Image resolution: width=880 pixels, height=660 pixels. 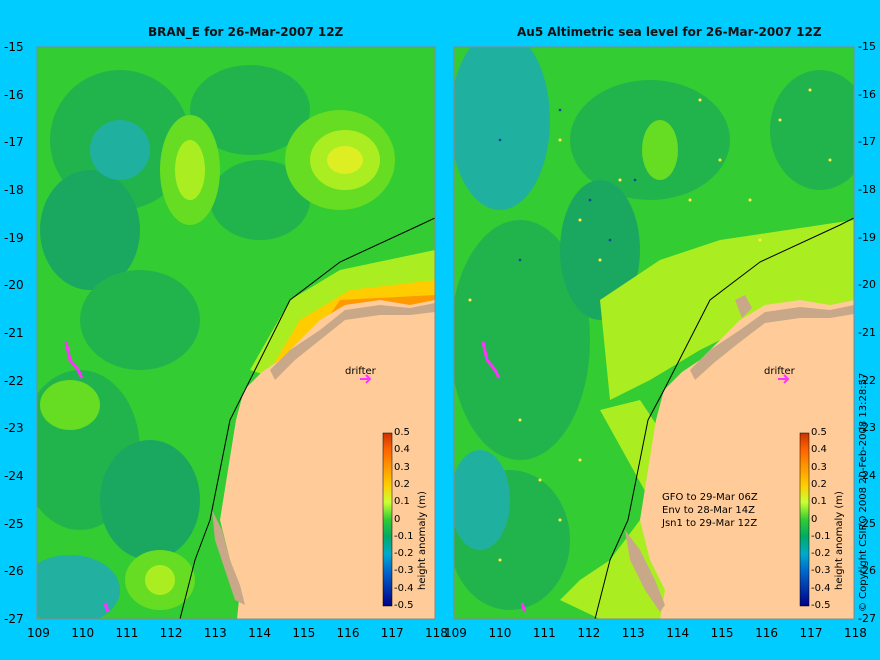 What do you see at coordinates (387, 519) in the screenshot?
I see `left-colorbar` at bounding box center [387, 519].